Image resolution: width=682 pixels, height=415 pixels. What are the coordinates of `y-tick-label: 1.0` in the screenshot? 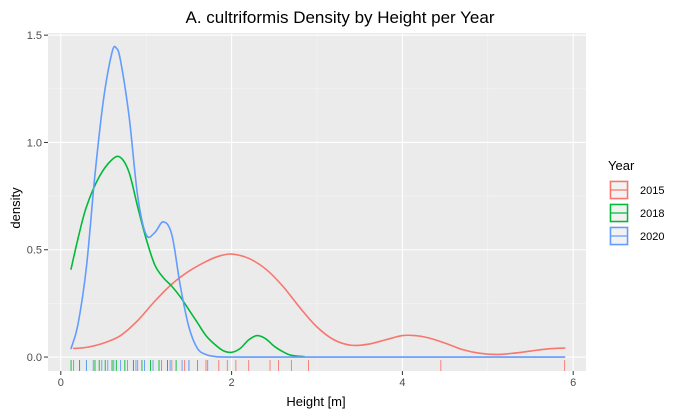 It's located at (34, 143).